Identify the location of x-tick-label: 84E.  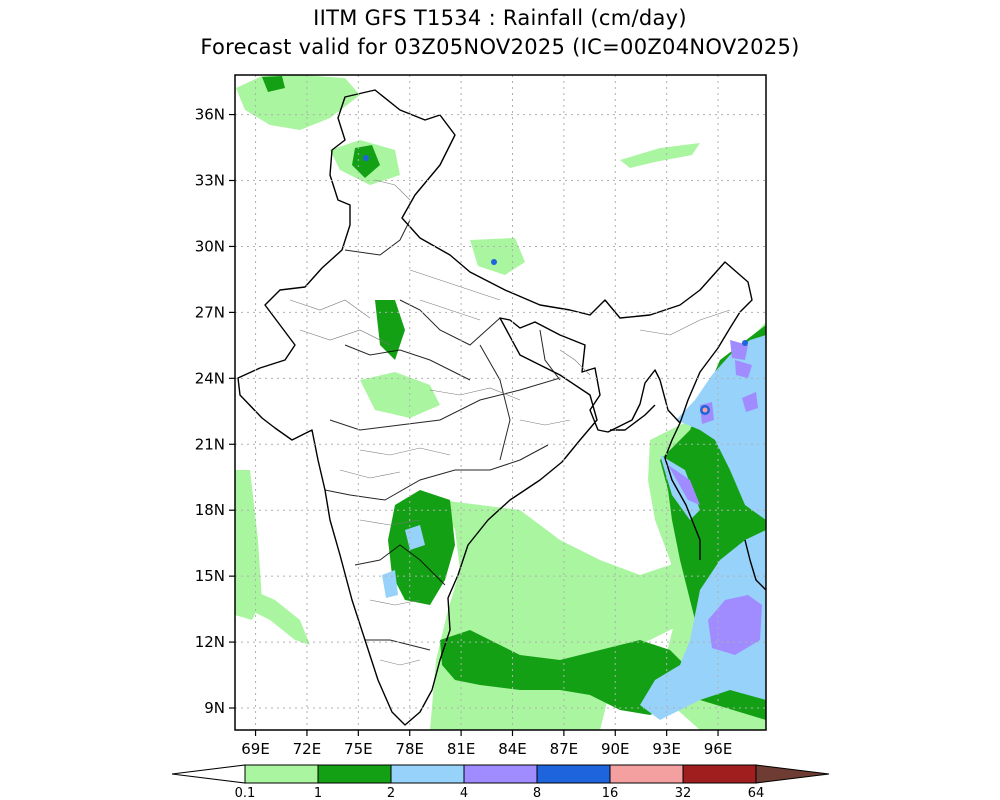
(512, 749).